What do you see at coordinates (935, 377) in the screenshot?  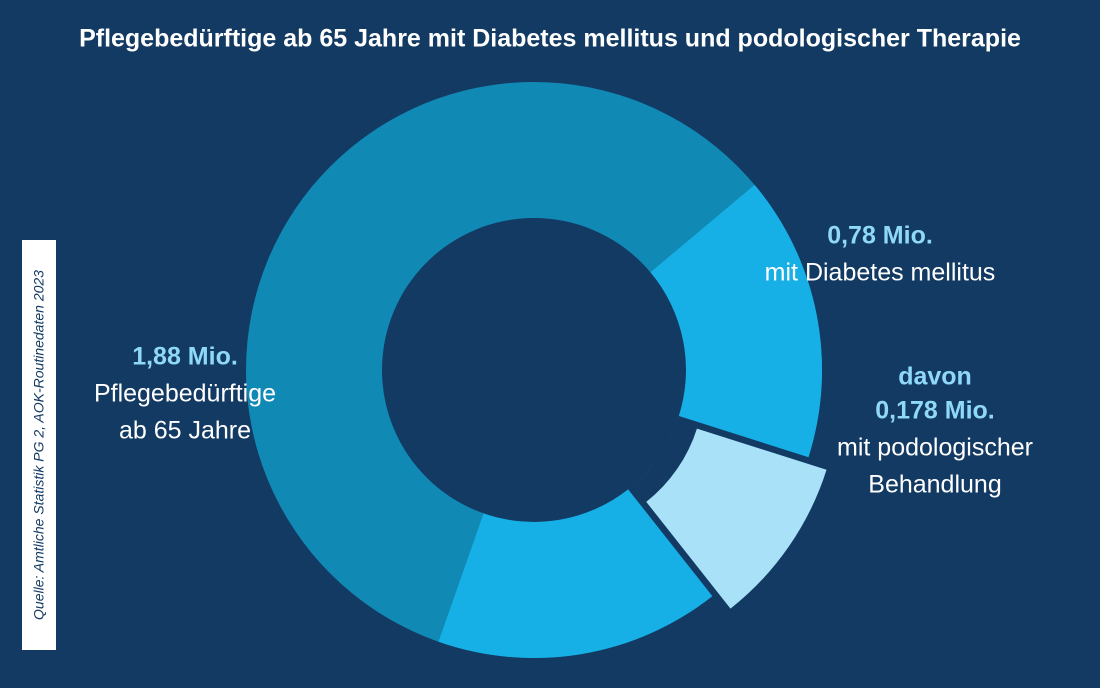 I see `label-prefix: davon` at bounding box center [935, 377].